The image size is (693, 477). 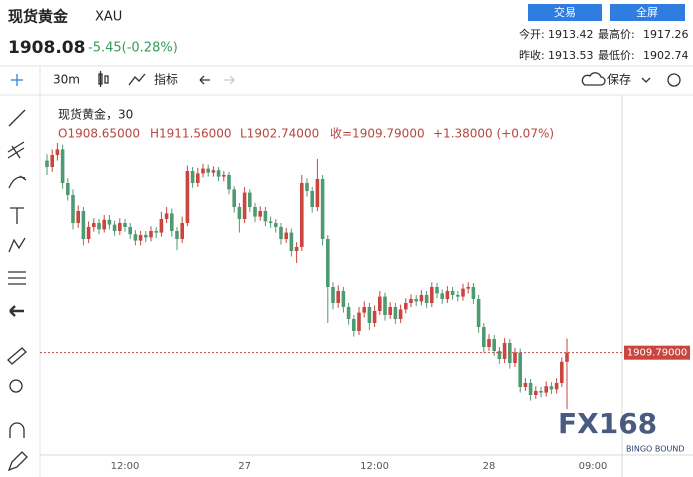 I want to click on lock-tool, so click(x=17, y=461).